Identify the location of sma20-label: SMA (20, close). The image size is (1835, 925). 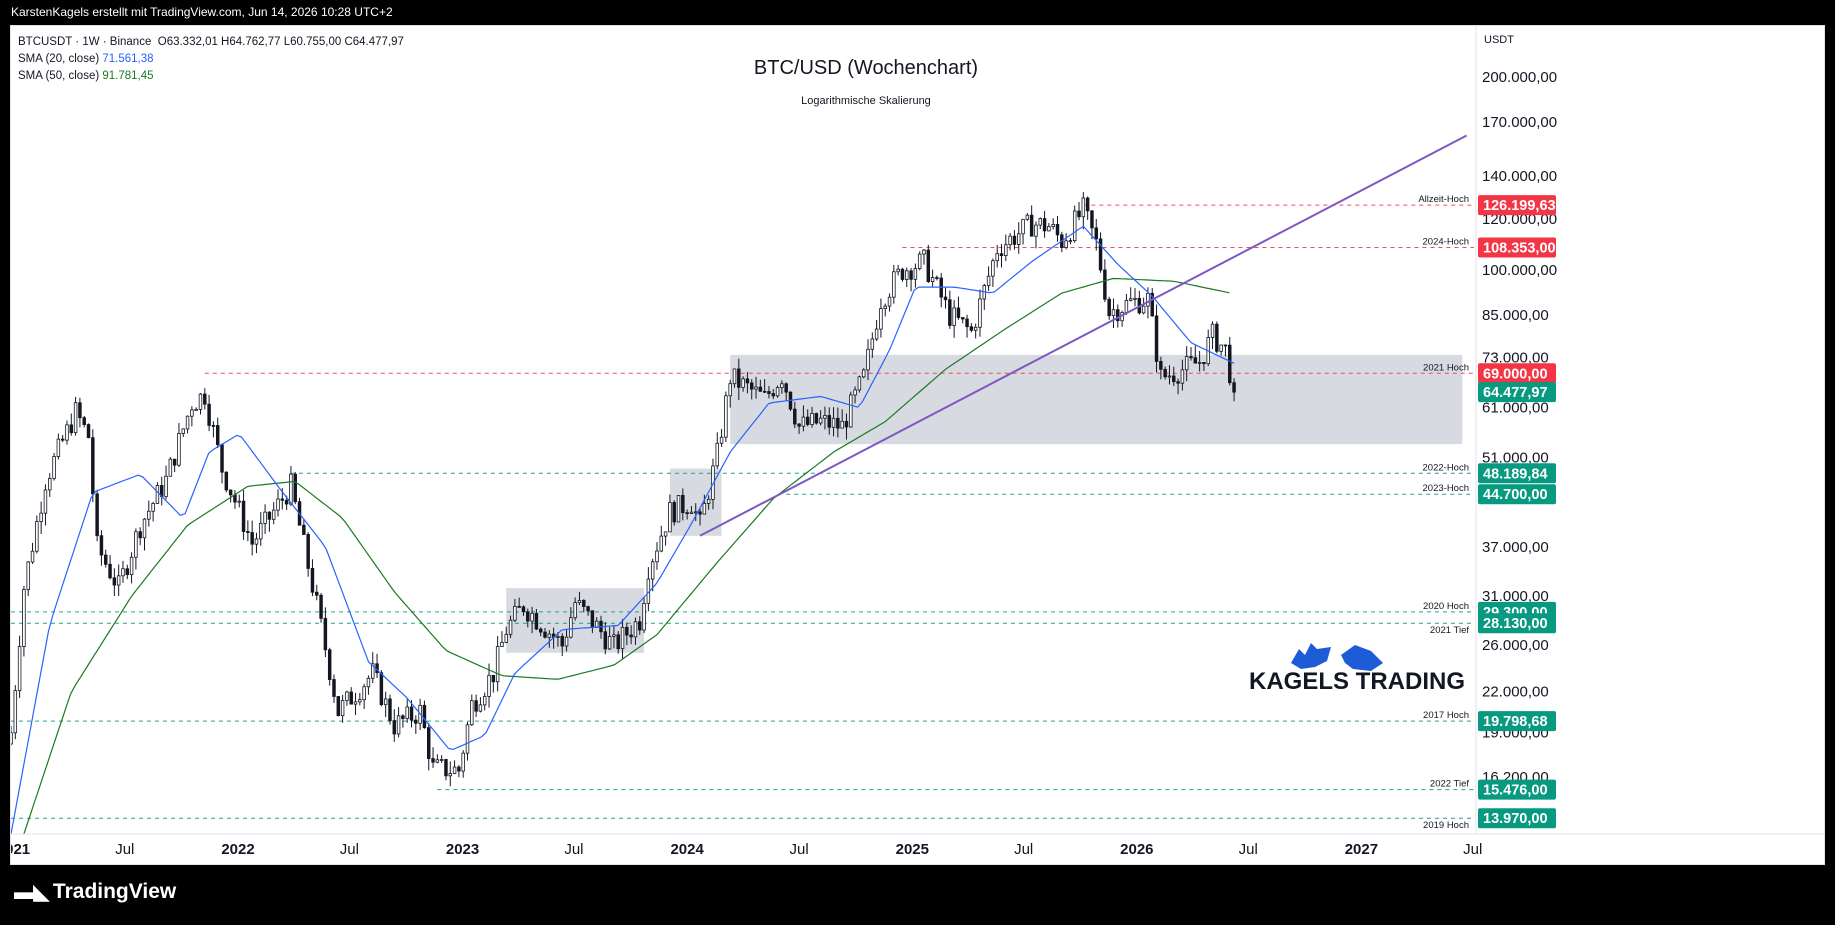
(59, 59).